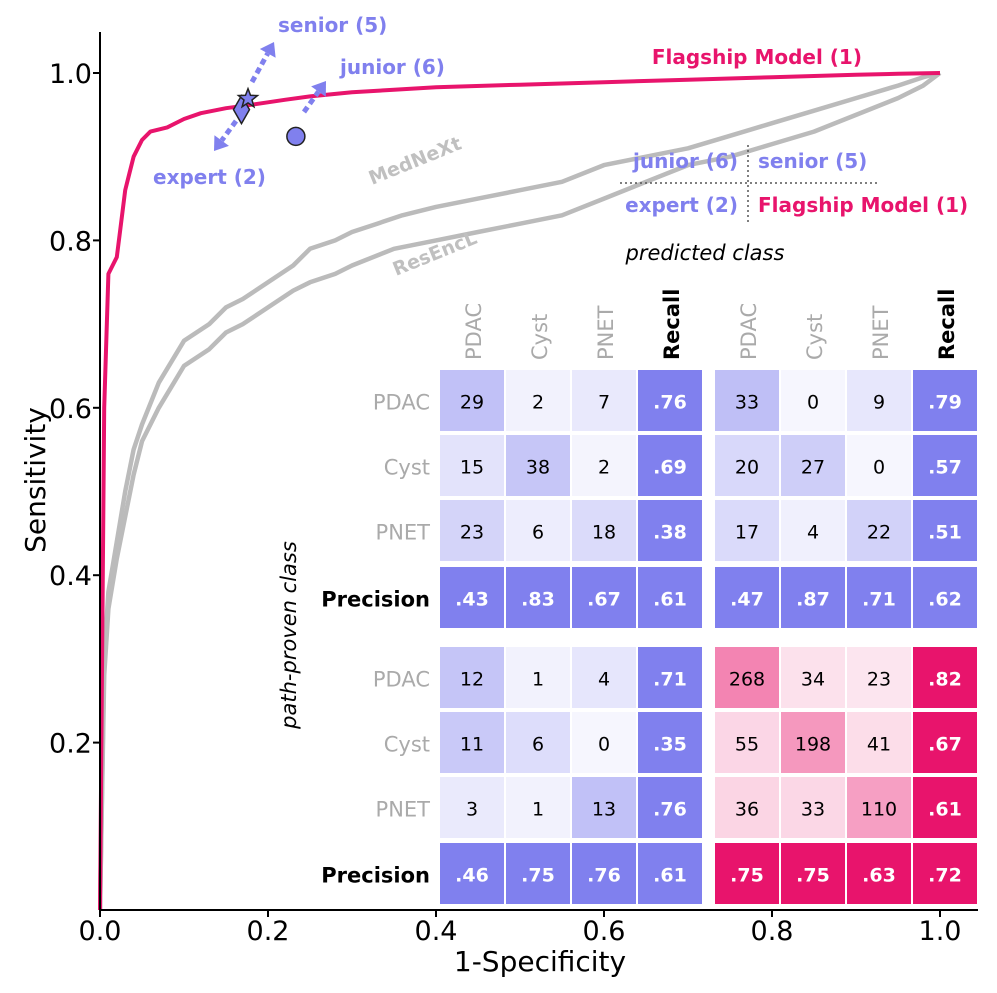  Describe the element at coordinates (375, 600) in the screenshot. I see `row-header: Precision` at that location.